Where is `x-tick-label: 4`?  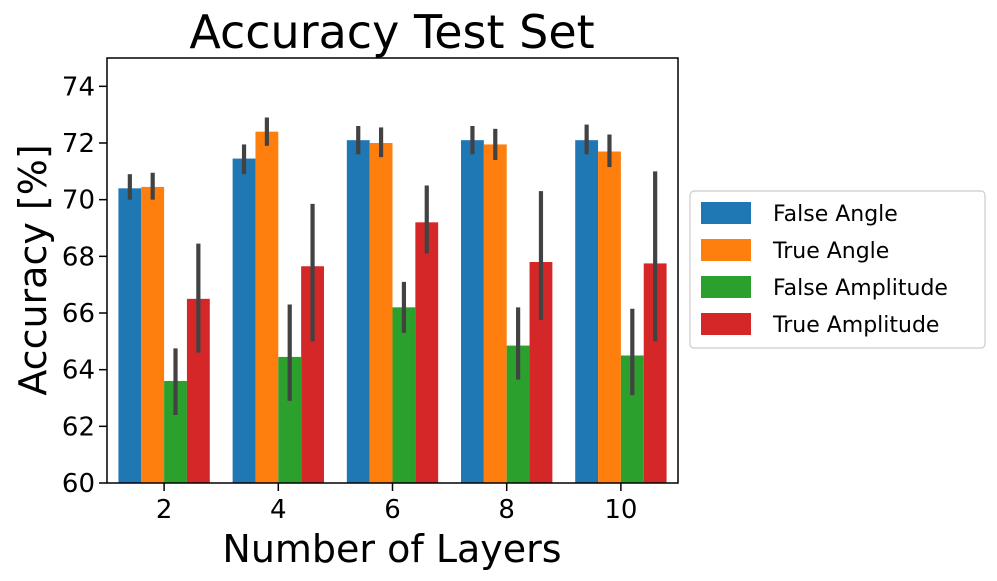 x-tick-label: 4 is located at coordinates (278, 510).